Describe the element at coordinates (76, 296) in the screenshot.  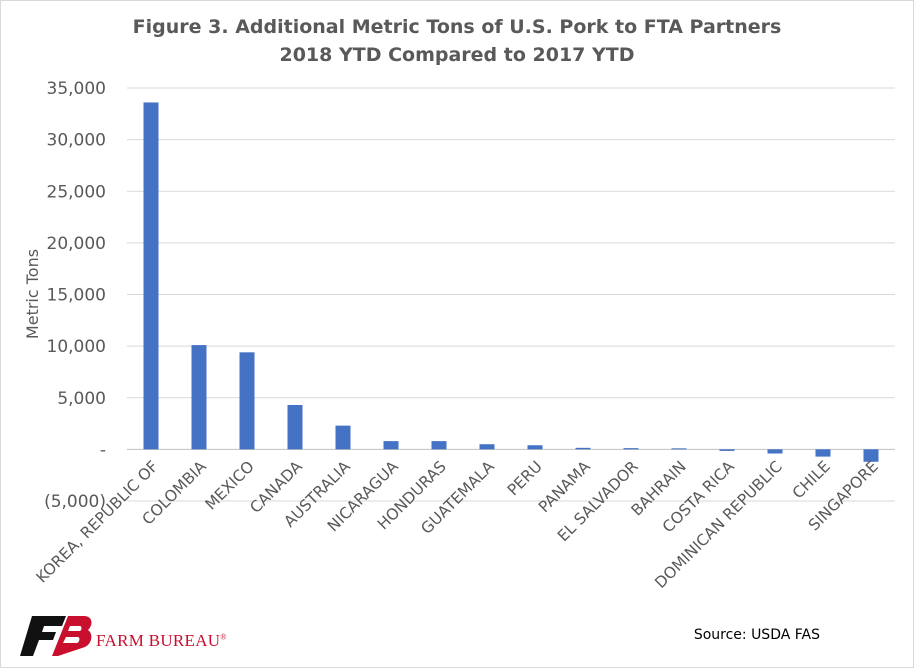
I see `y-tick-label: 15,000` at that location.